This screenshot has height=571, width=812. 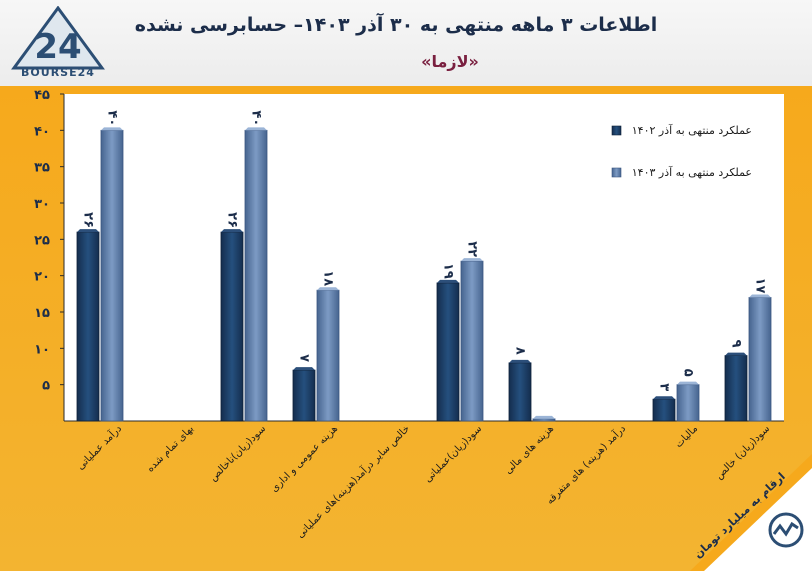 I want to click on data-label: ۱۸, so click(x=328, y=278).